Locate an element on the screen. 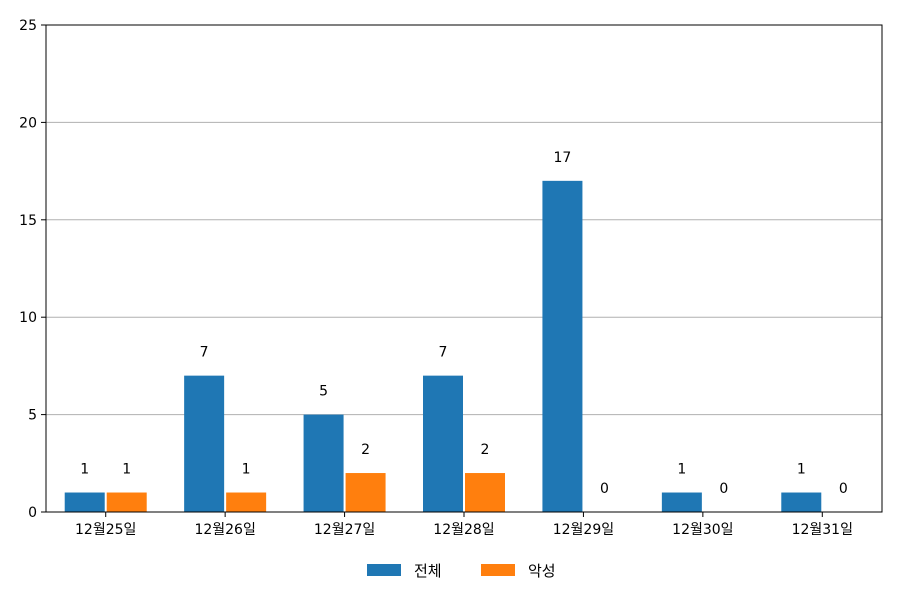 The width and height of the screenshot is (900, 604). legend-swatch-malicious is located at coordinates (498, 570).